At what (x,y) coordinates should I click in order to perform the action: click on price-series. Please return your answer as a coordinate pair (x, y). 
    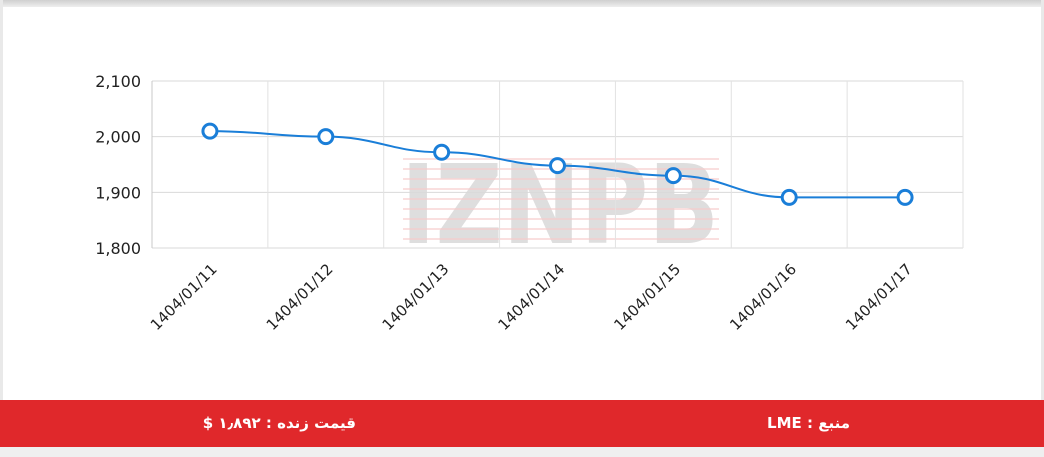
    Looking at the image, I should click on (557, 164).